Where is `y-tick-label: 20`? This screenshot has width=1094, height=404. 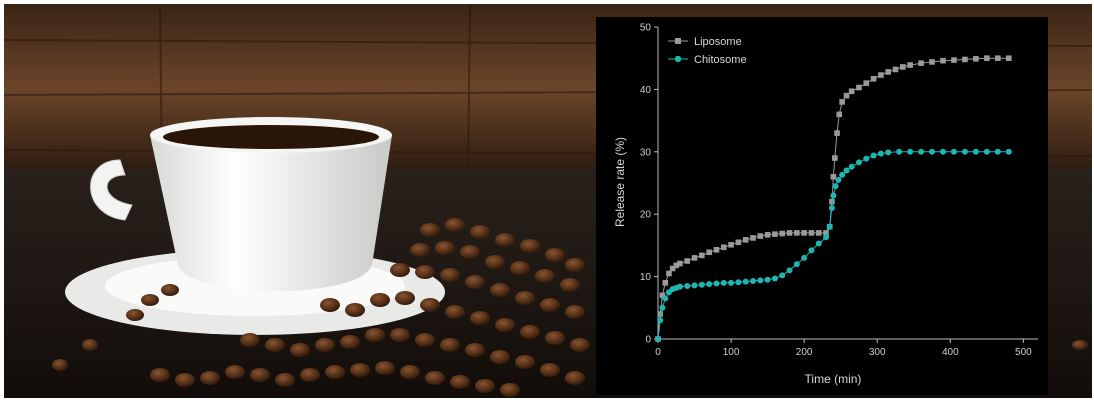 y-tick-label: 20 is located at coordinates (646, 215).